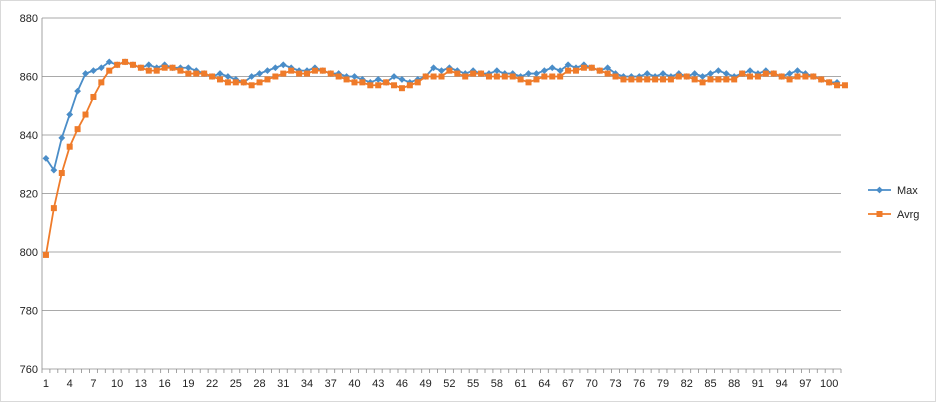 The width and height of the screenshot is (936, 403). What do you see at coordinates (188, 384) in the screenshot?
I see `x-tick-label: 19` at bounding box center [188, 384].